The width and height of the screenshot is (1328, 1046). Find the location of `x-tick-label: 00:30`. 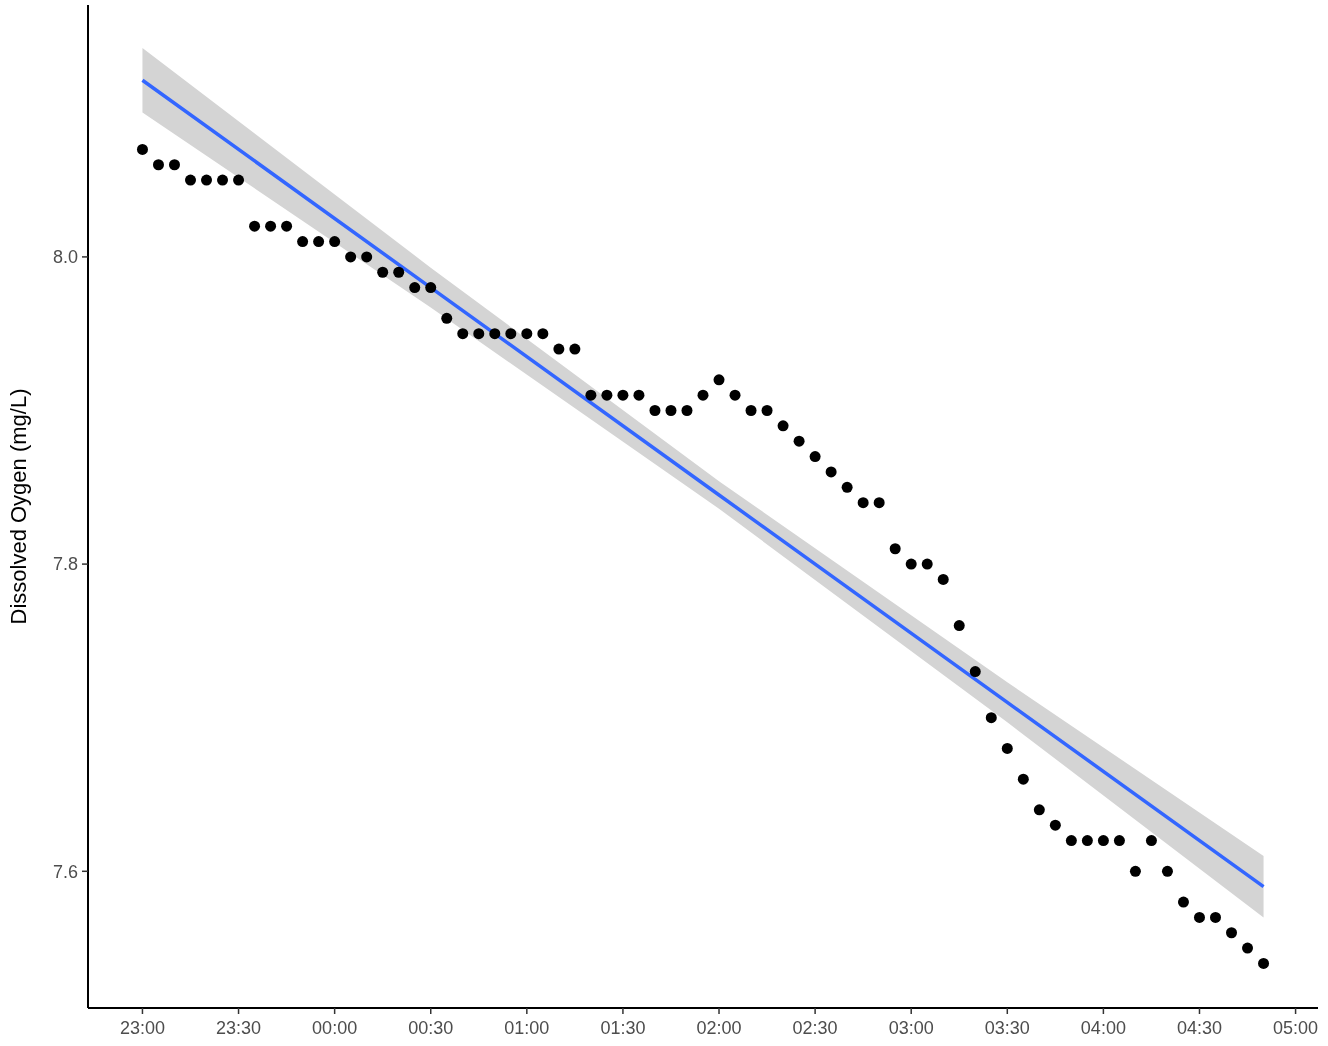

x-tick-label: 00:30 is located at coordinates (431, 1028).